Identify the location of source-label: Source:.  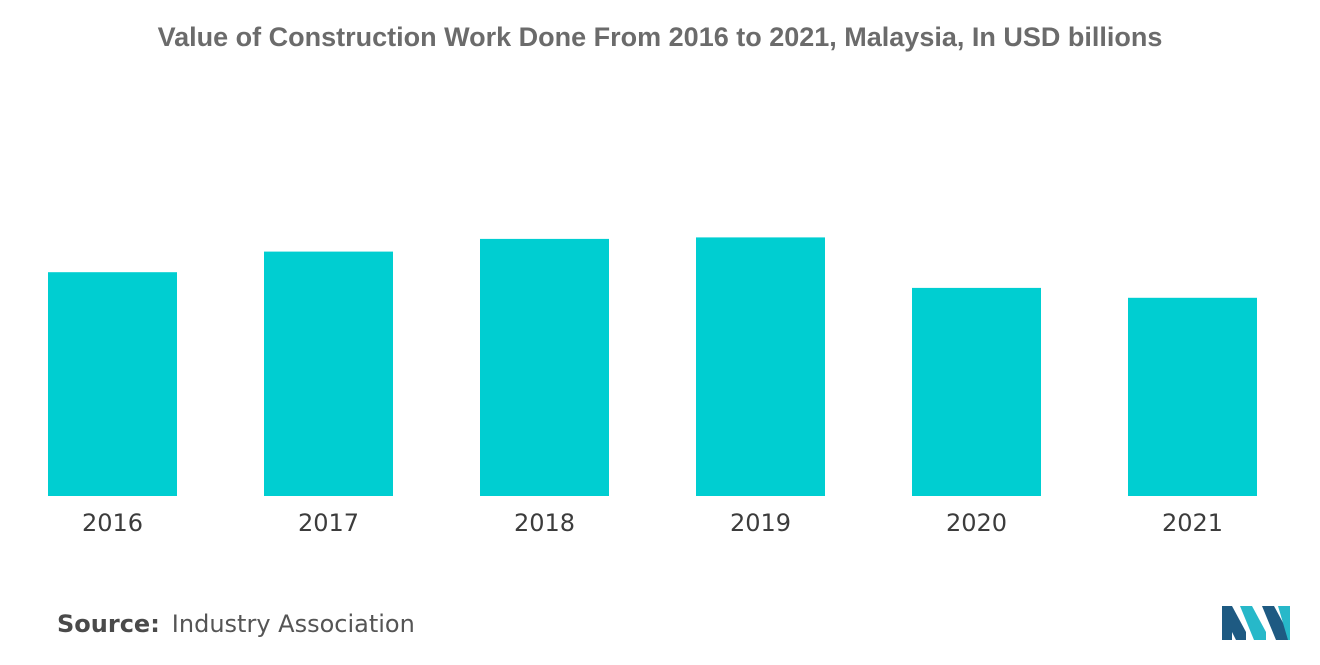
(108, 624).